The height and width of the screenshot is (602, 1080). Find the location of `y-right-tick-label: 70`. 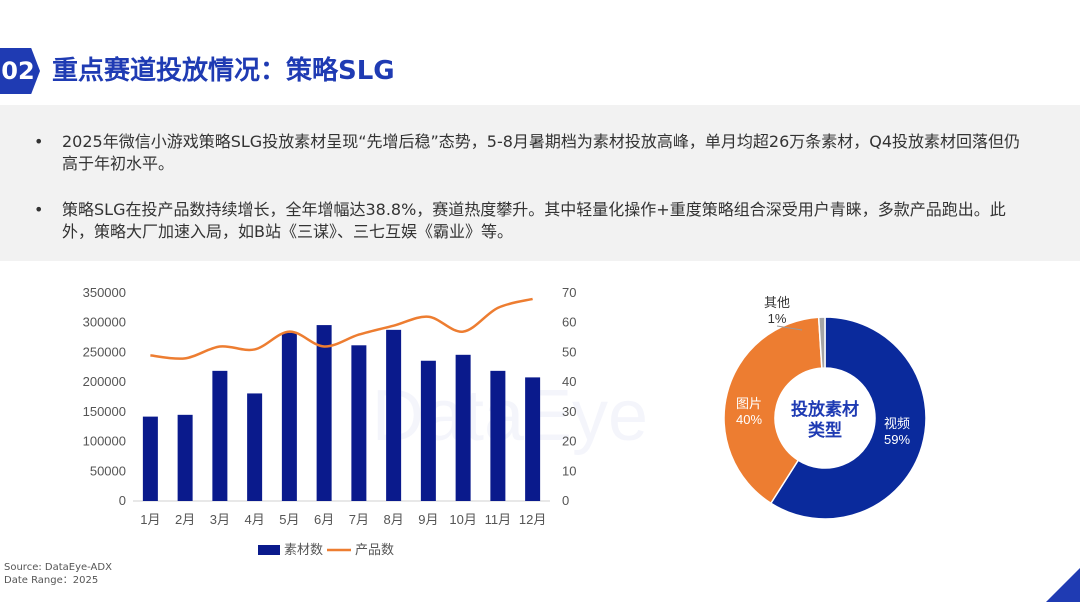

y-right-tick-label: 70 is located at coordinates (569, 292).